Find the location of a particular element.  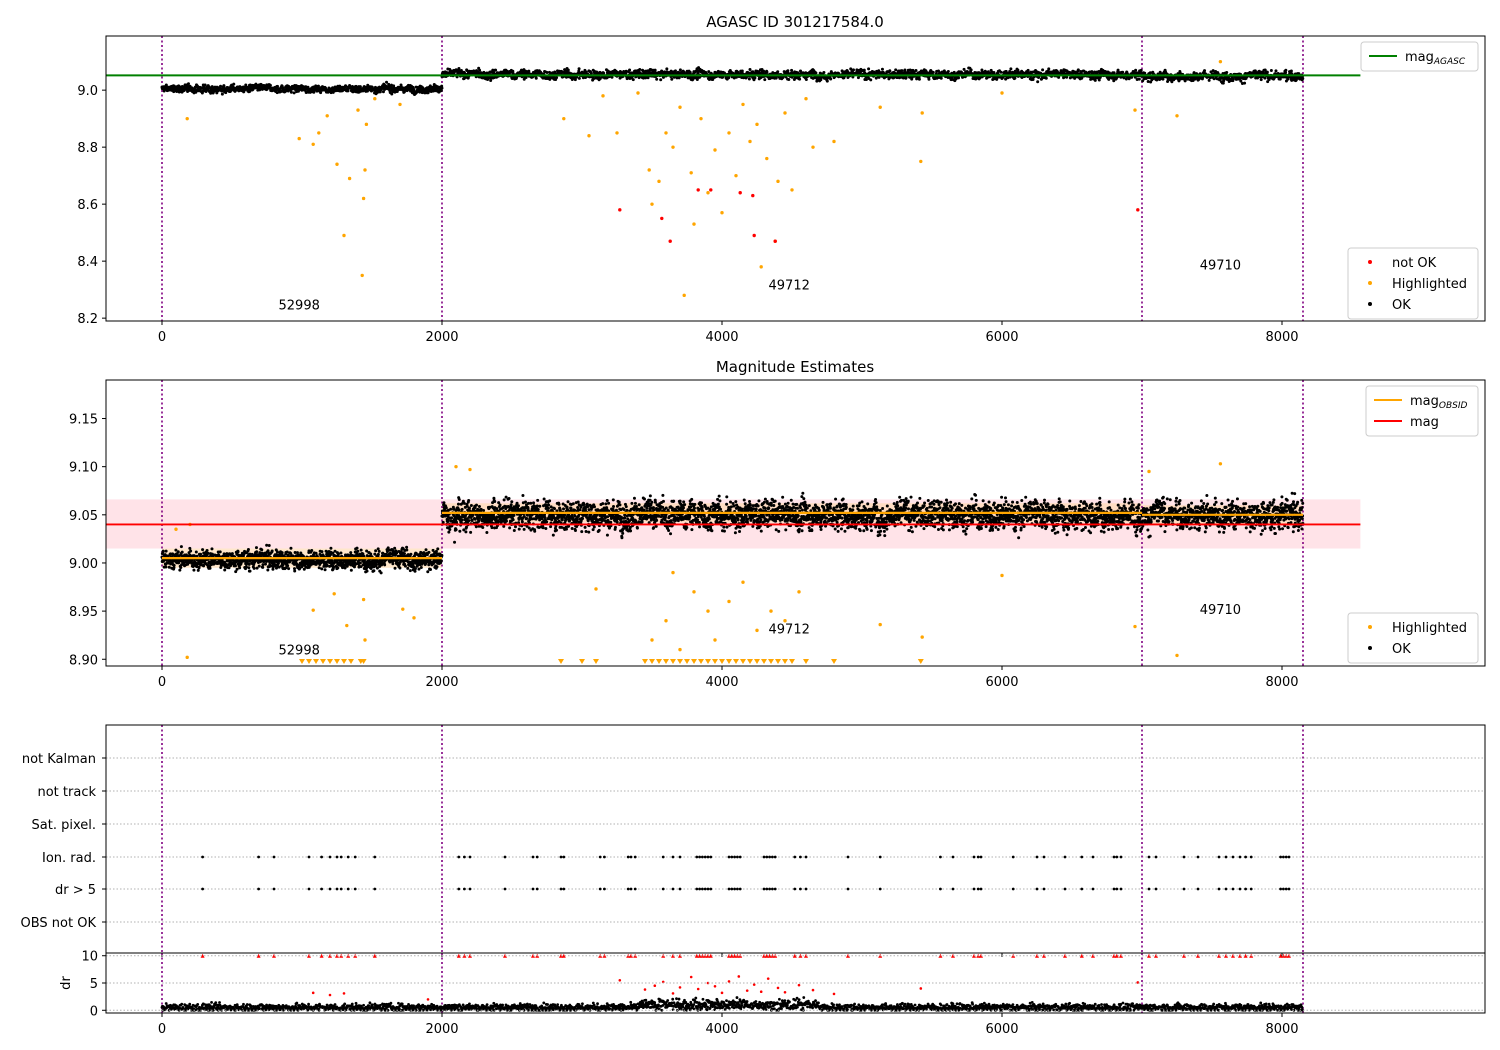

obsid-annotation: 49710 is located at coordinates (1220, 266).